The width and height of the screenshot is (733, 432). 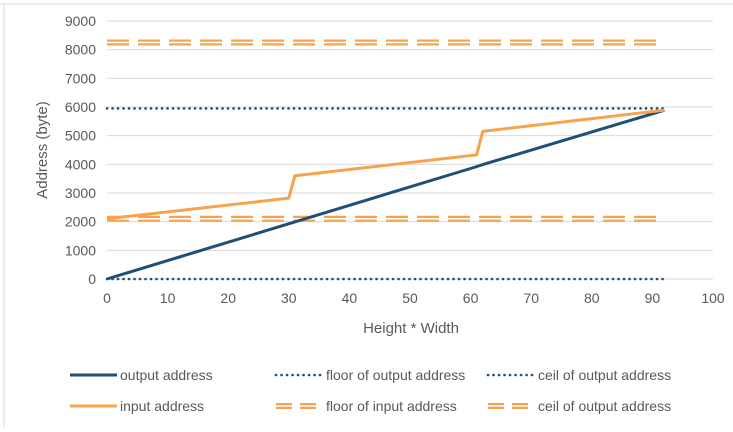 I want to click on legend-label: output address, so click(x=166, y=375).